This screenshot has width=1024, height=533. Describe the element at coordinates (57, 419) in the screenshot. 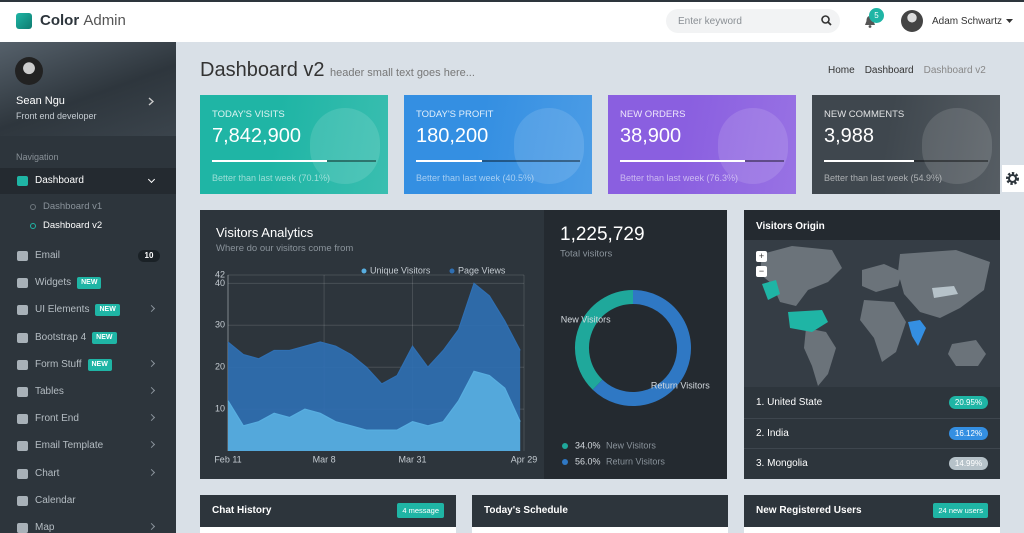

I see `nav-item: Front End` at that location.